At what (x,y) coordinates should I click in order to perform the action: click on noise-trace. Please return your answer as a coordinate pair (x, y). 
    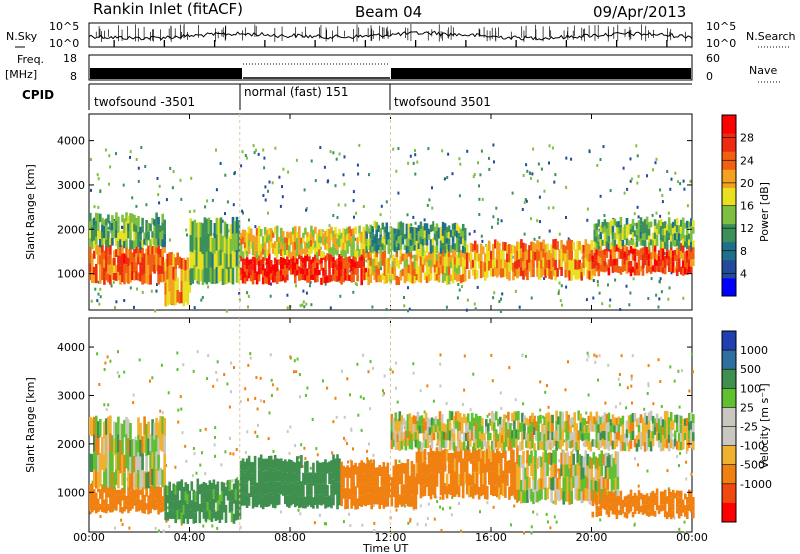
    Looking at the image, I should click on (390, 35).